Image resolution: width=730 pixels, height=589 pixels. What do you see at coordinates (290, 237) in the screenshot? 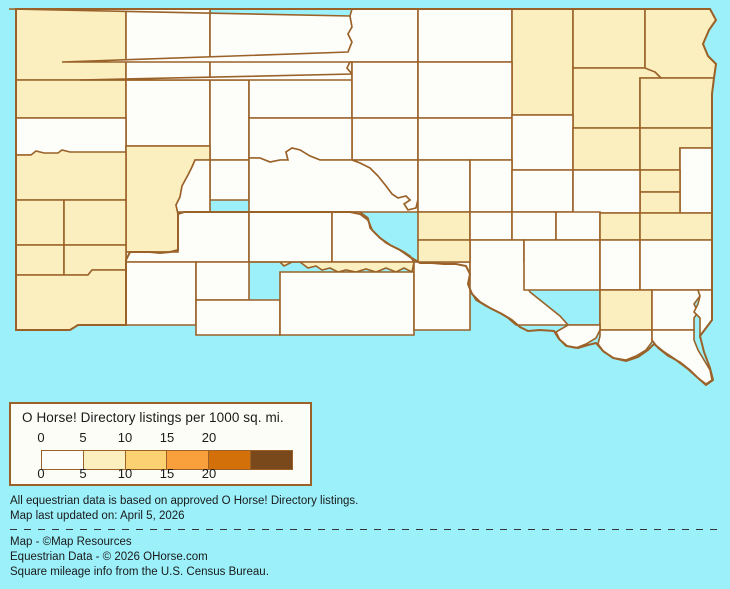
I see `county-jones` at bounding box center [290, 237].